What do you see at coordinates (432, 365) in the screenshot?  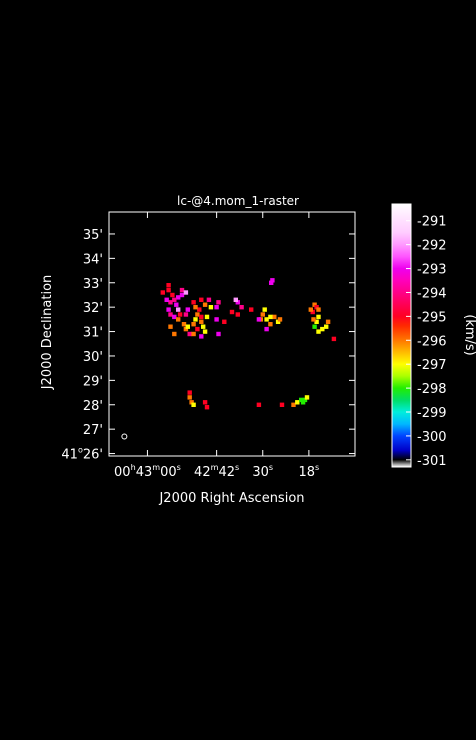 I see `colorbar-tick-label: -297` at bounding box center [432, 365].